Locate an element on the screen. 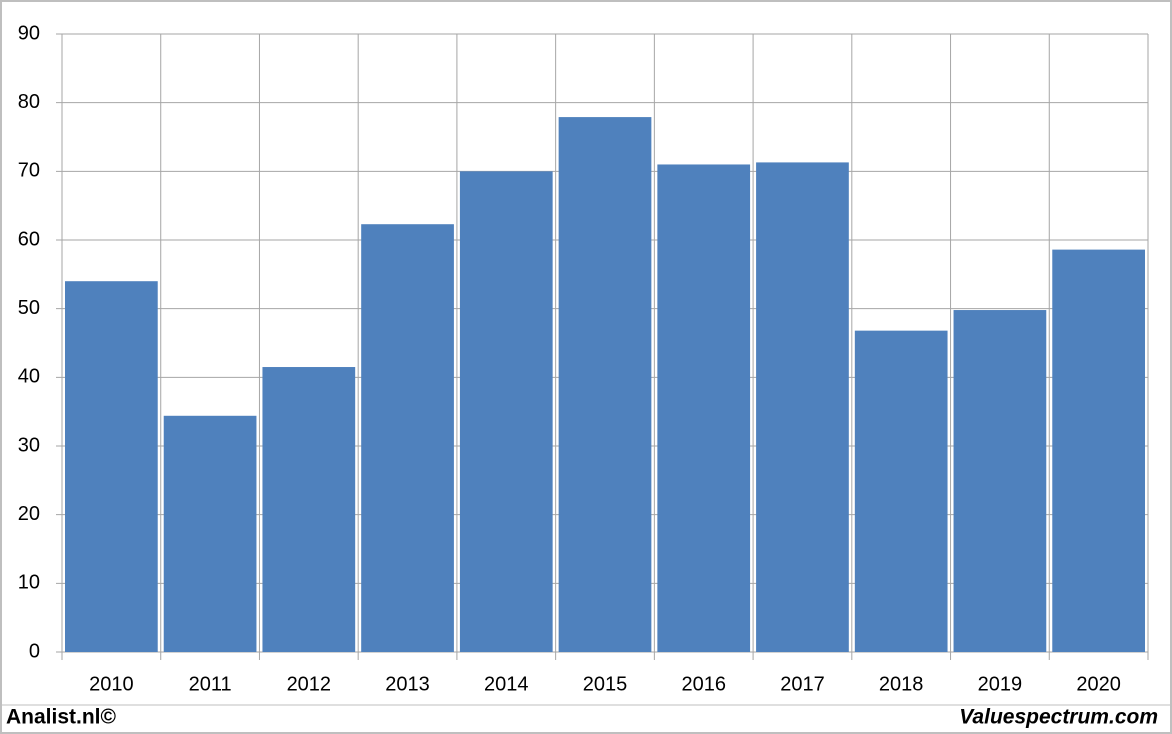 The image size is (1172, 734). y-tick-label: 70 is located at coordinates (29, 171).